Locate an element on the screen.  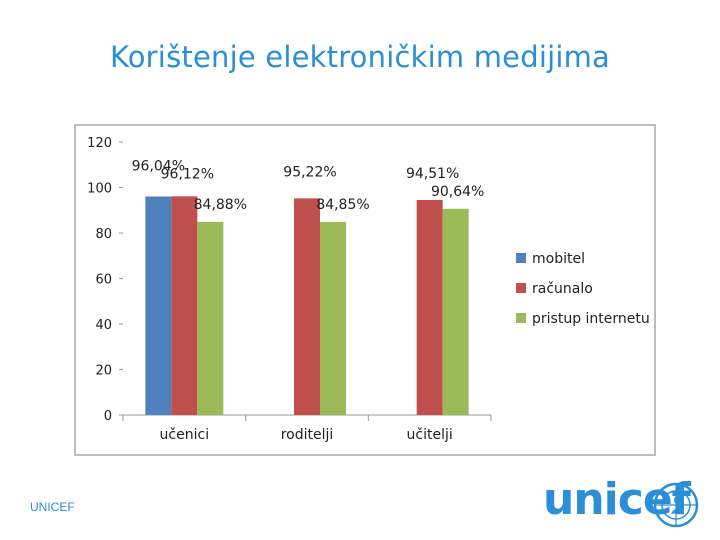
x-category-label: učenici is located at coordinates (185, 435).